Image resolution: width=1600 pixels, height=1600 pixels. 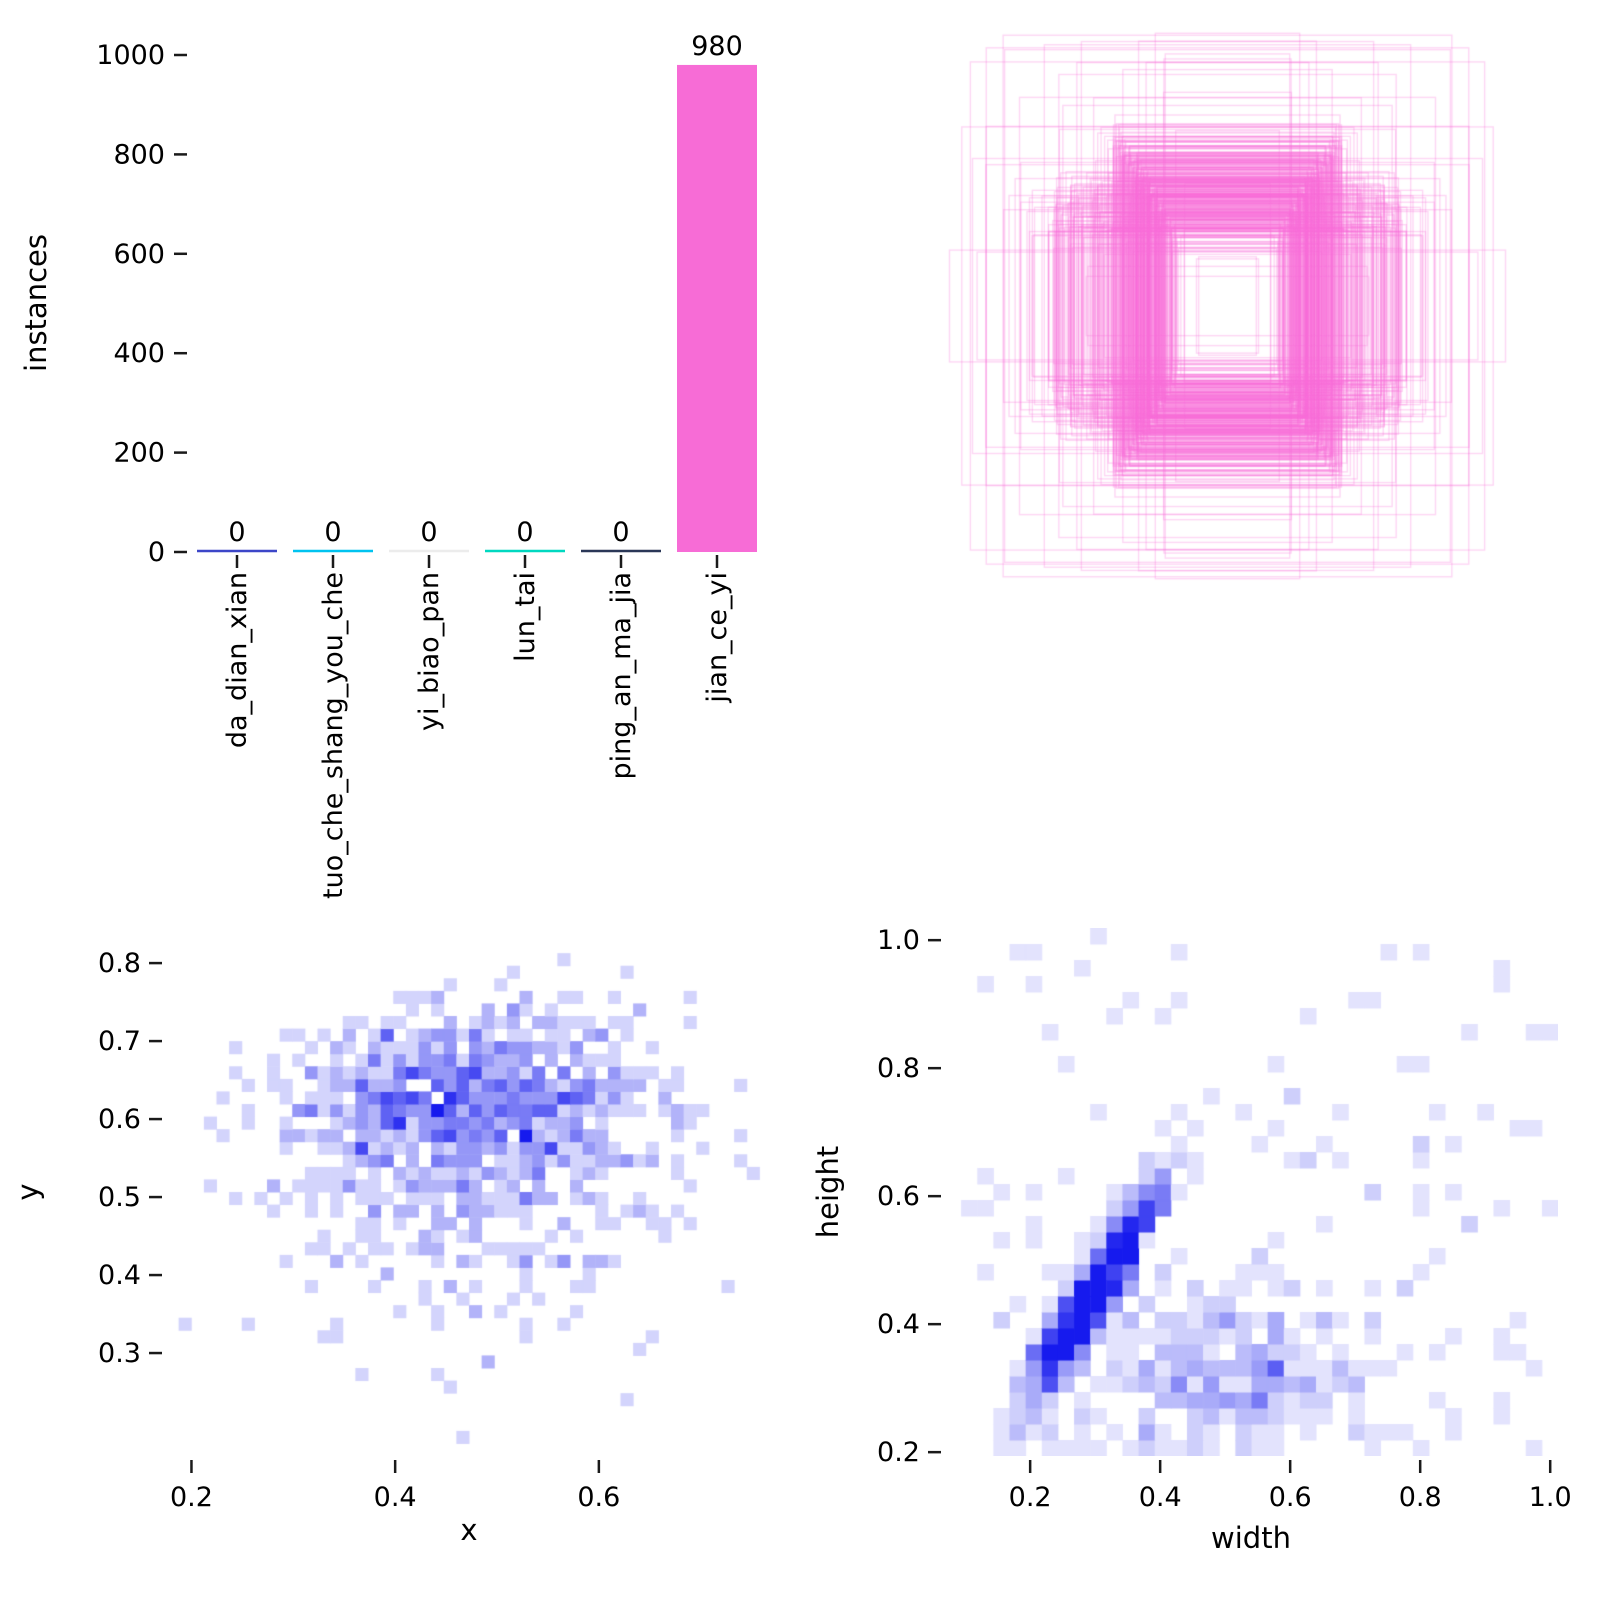 I want to click on bar-category-label: yi_biao_pan, so click(x=429, y=651).